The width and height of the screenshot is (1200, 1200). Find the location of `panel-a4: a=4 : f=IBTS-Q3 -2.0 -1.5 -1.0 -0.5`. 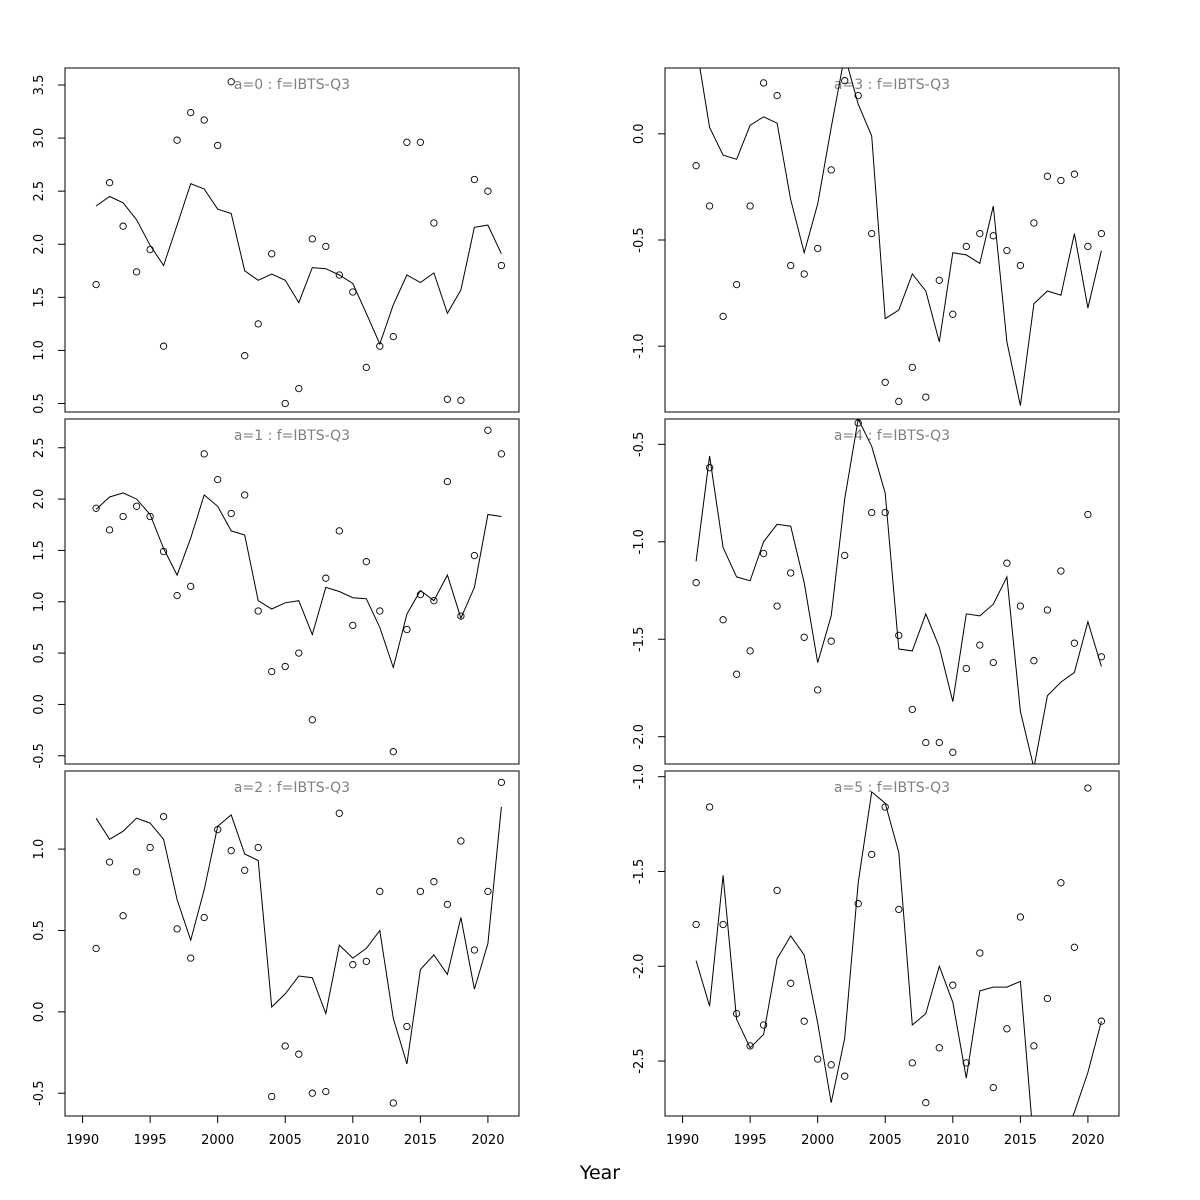

panel-a4: a=4 : f=IBTS-Q3 -2.0 -1.5 -1.0 -0.5 is located at coordinates (876, 591).